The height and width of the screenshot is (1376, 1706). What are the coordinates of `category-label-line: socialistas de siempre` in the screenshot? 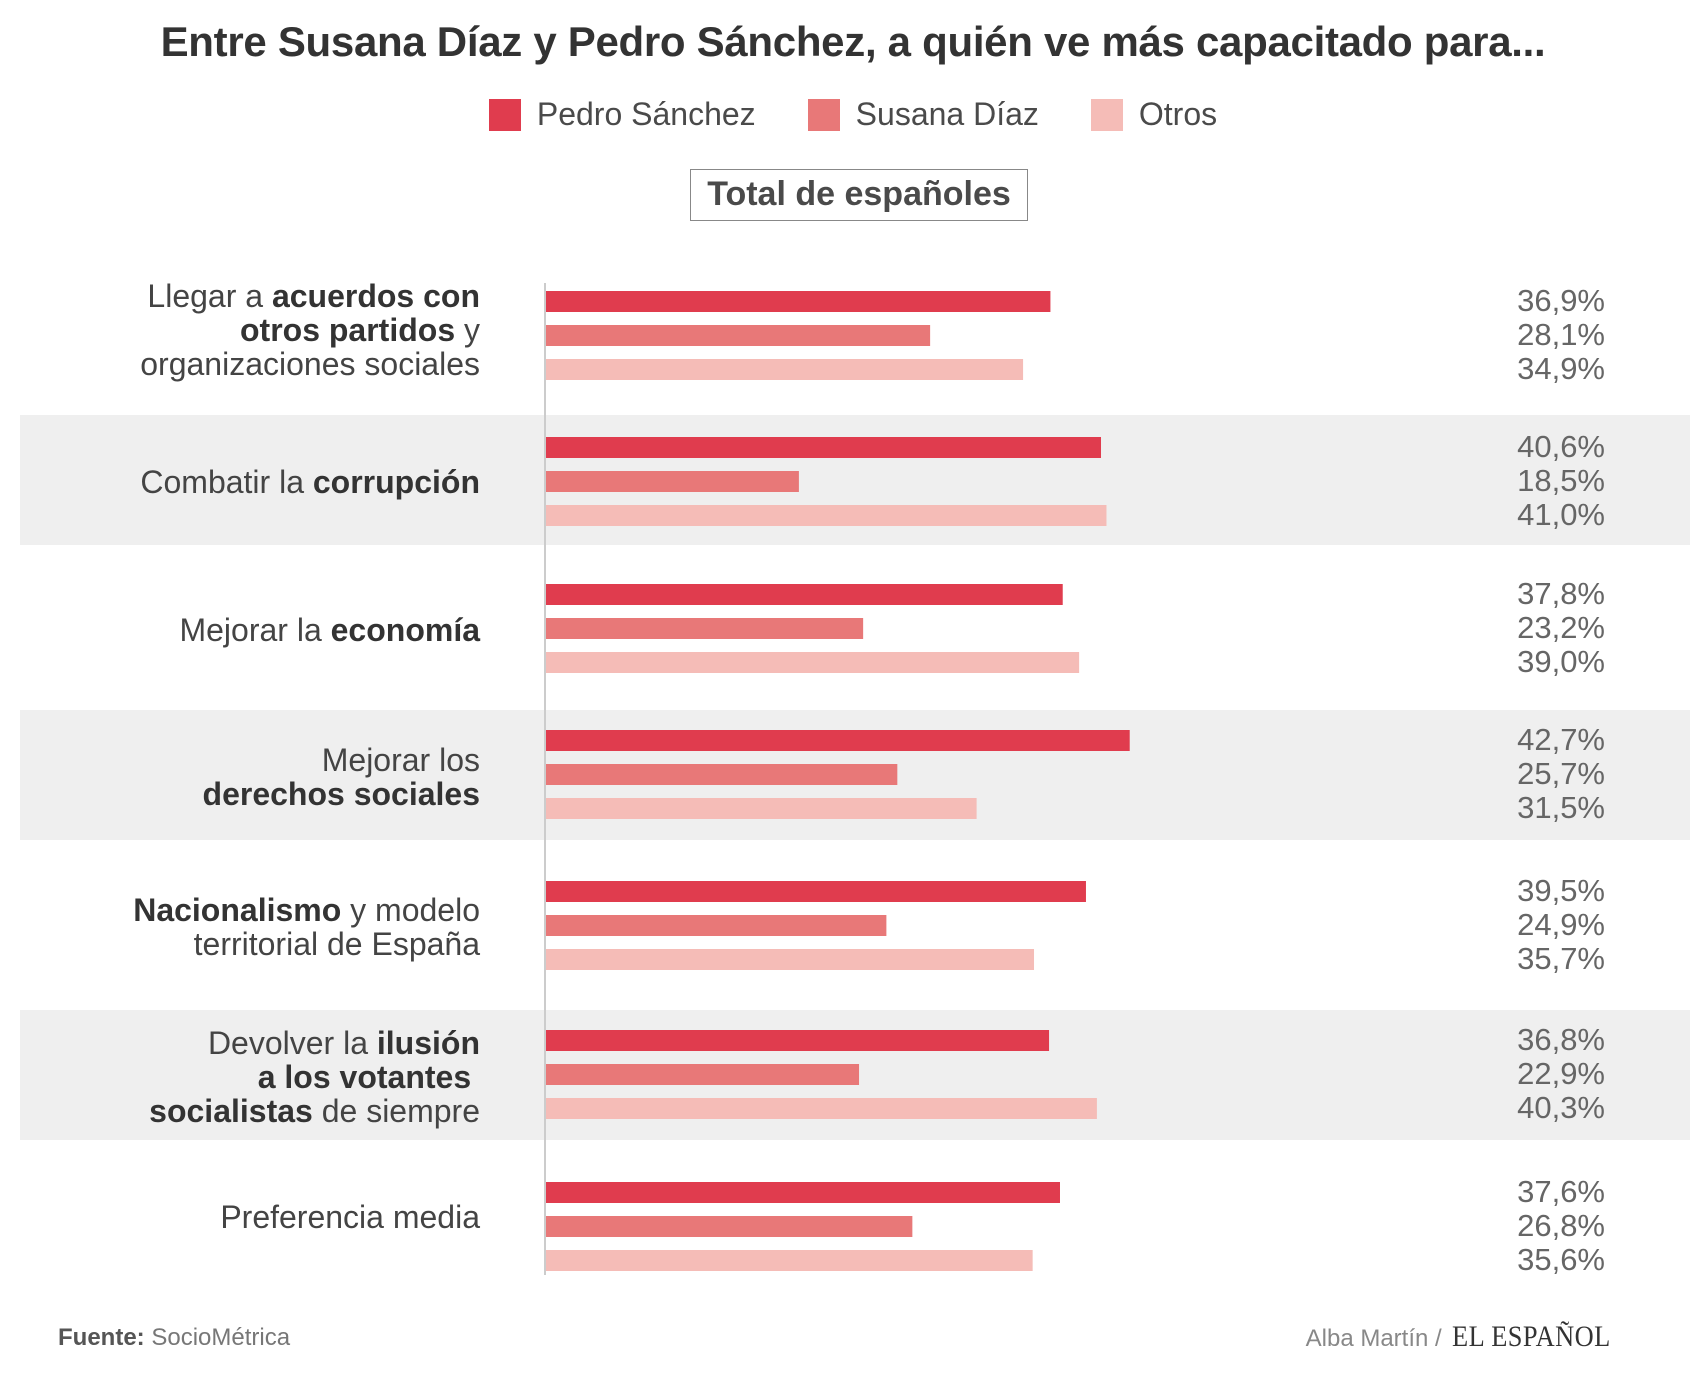 It's located at (275, 1111).